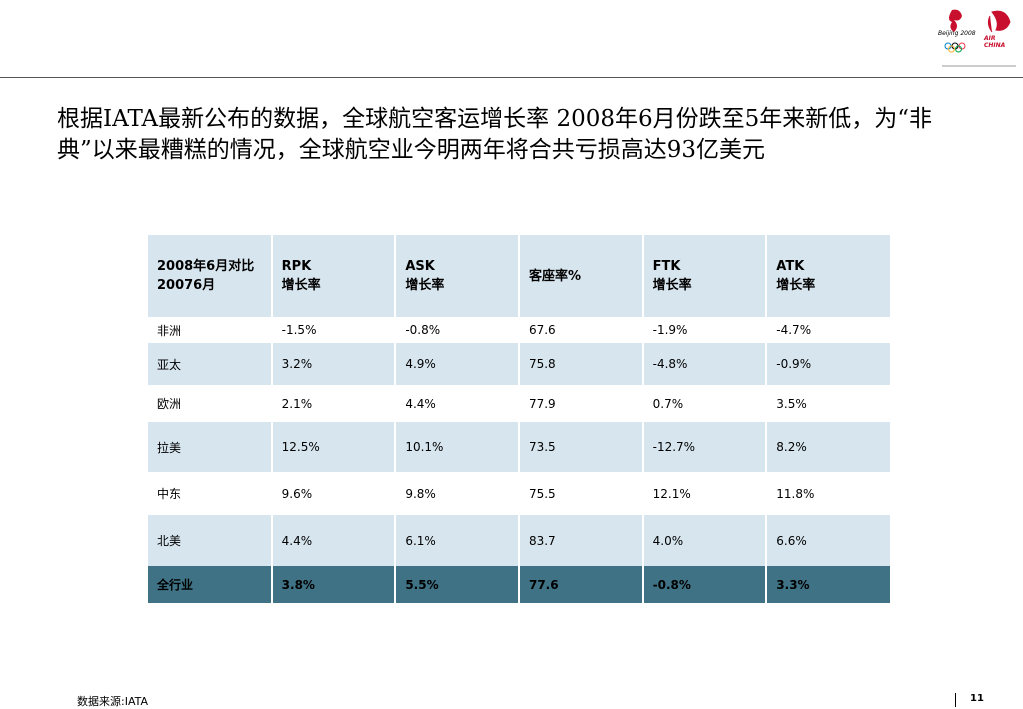  I want to click on table-cell: 11.8%, so click(827, 493).